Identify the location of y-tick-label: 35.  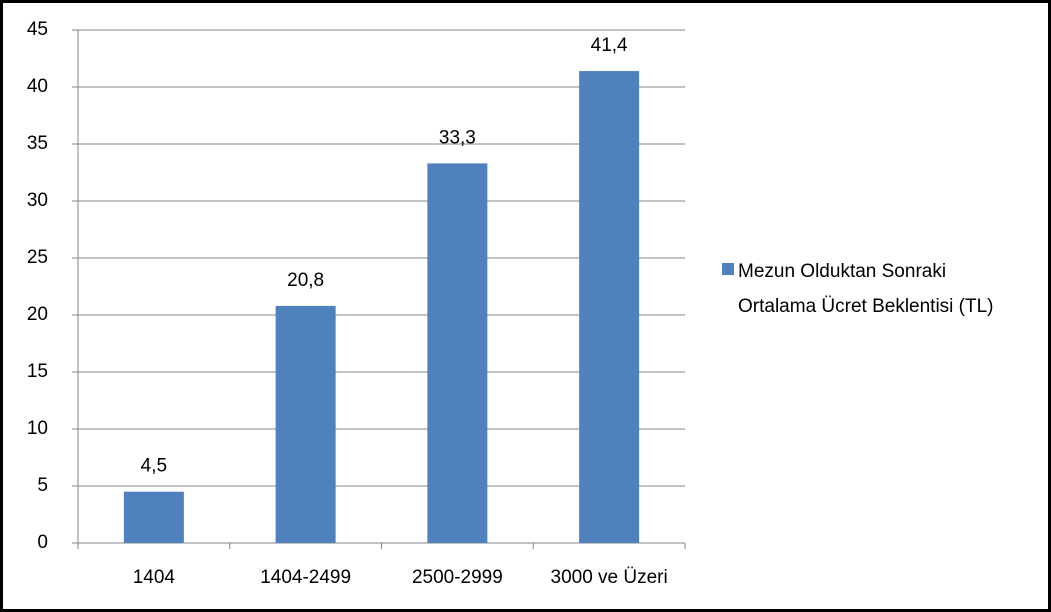
(37, 143).